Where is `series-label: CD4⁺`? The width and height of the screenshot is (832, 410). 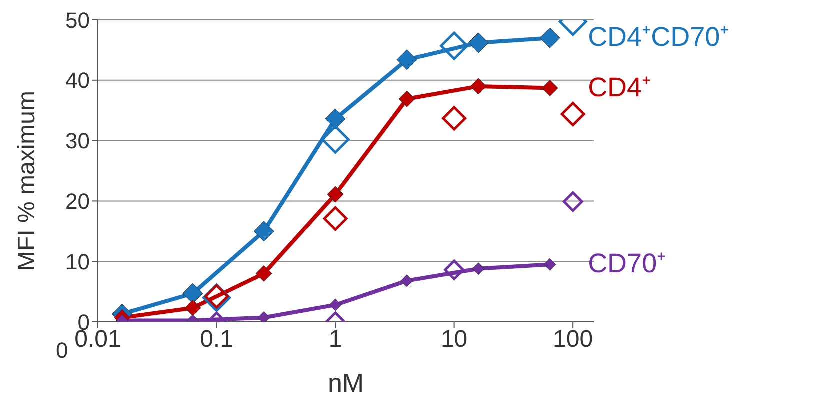
series-label: CD4⁺ is located at coordinates (620, 87).